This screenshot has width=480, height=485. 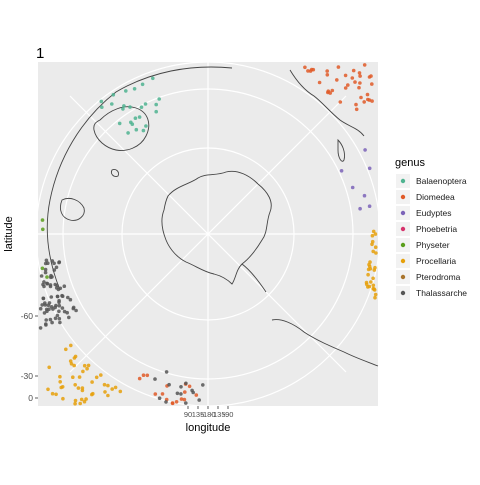 What do you see at coordinates (441, 293) in the screenshot?
I see `legend-label-thalassarche: Thalassarche` at bounding box center [441, 293].